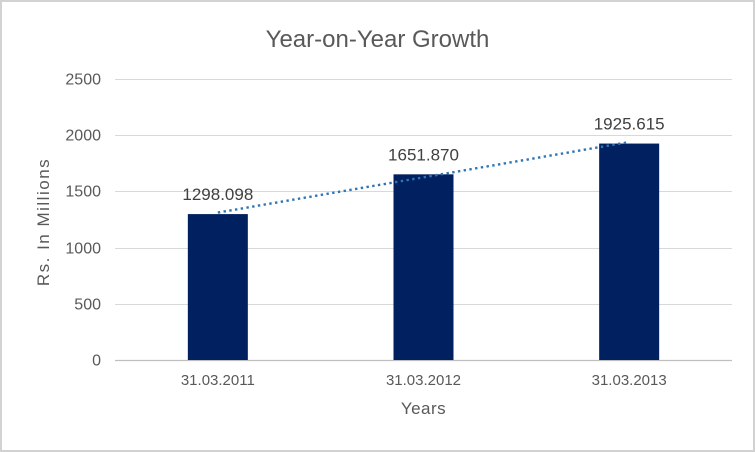 This screenshot has width=755, height=452. What do you see at coordinates (96, 361) in the screenshot?
I see `y-tick-label: 0` at bounding box center [96, 361].